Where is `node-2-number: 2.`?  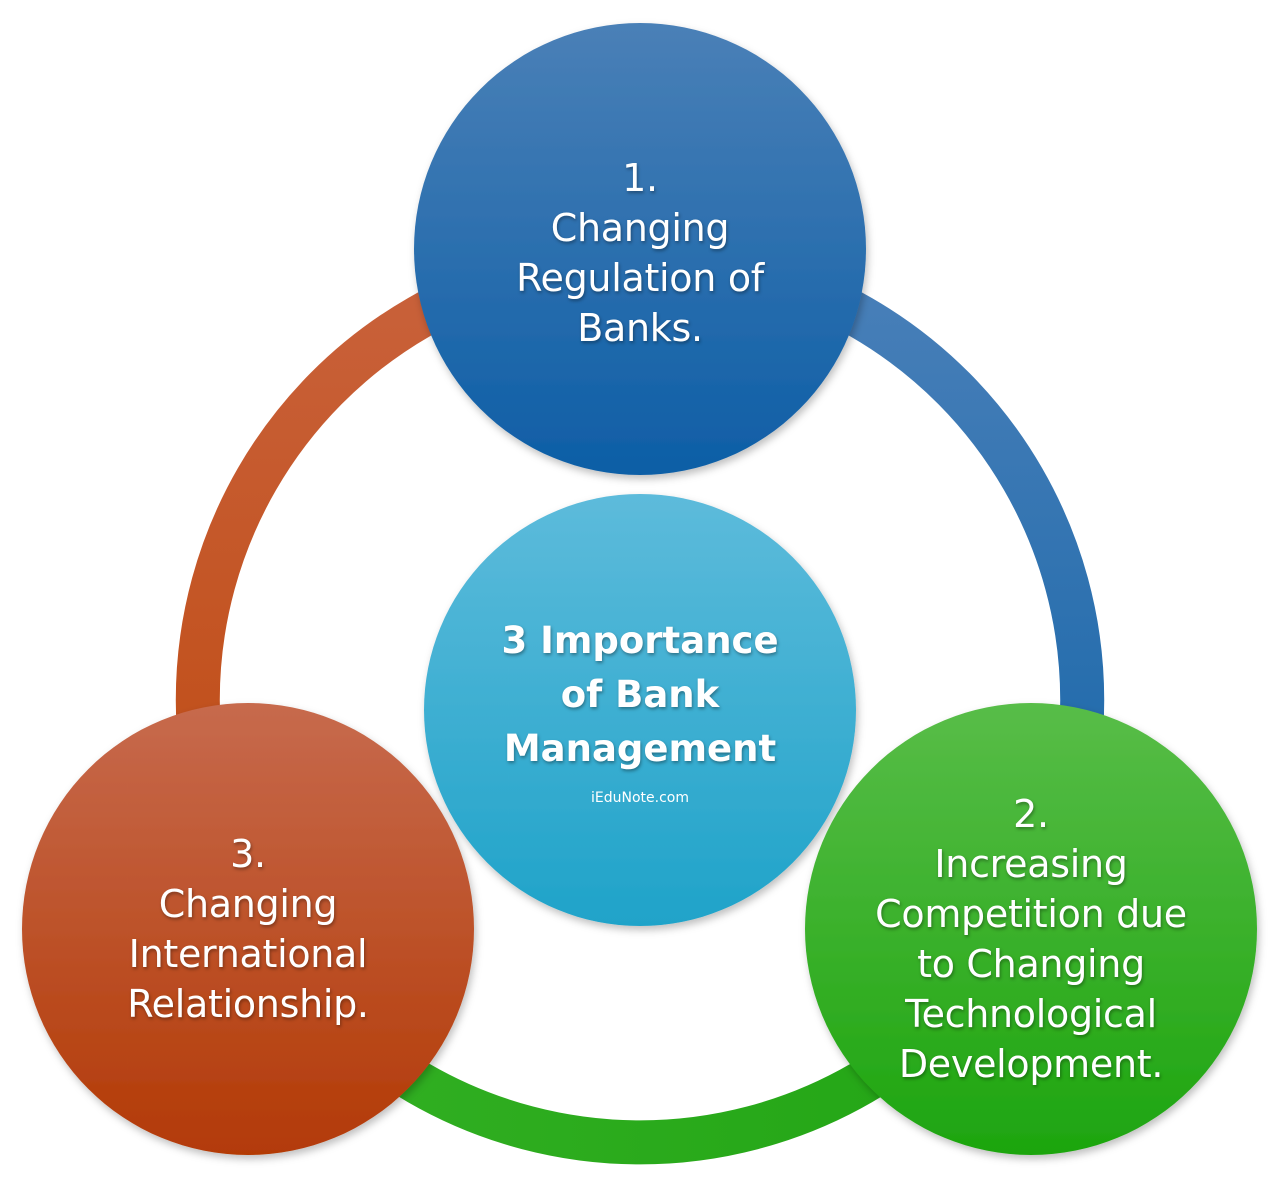
node-2-number: 2. is located at coordinates (1031, 814).